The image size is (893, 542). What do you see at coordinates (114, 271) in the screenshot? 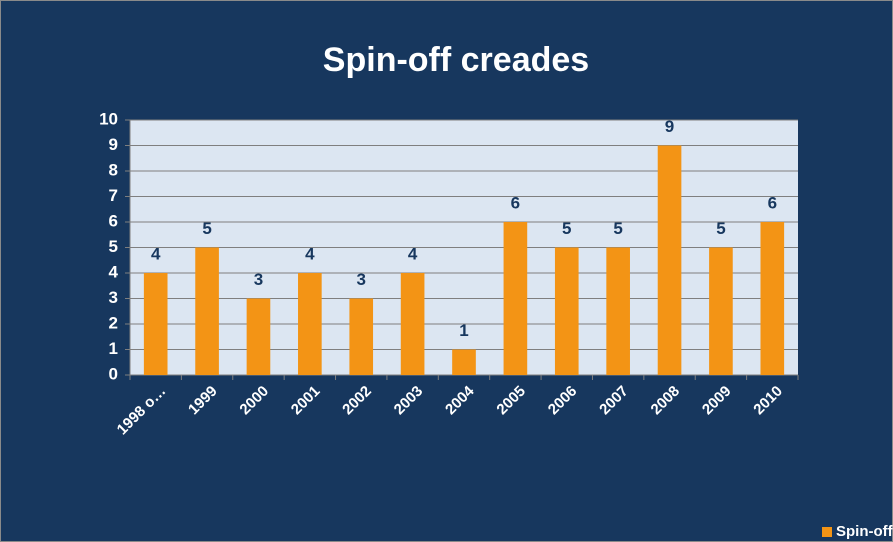
I see `y-tick-label: 4` at bounding box center [114, 271].